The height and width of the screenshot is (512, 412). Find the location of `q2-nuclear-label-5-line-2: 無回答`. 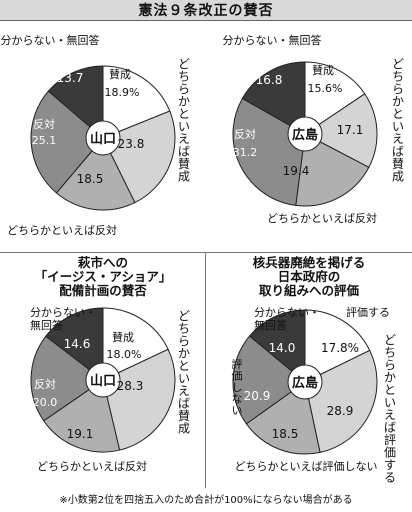

q2-nuclear-label-5-line-2: 無回答 is located at coordinates (270, 325).